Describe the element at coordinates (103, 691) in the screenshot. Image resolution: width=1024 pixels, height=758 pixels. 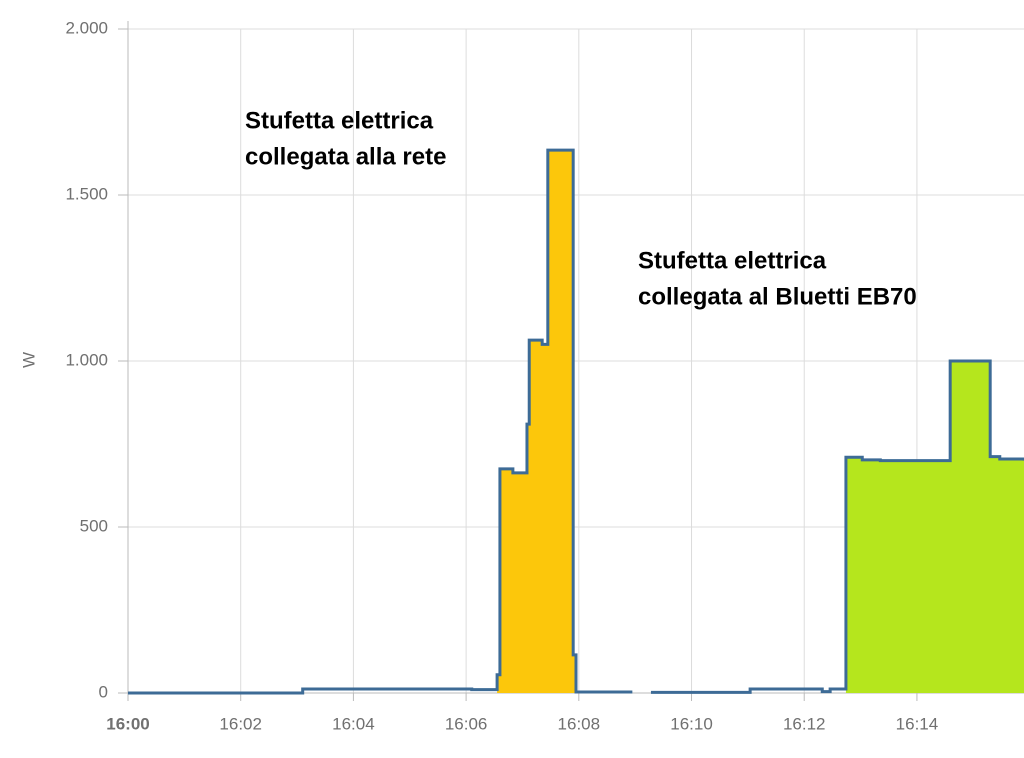
I see `y-tick-label: 0` at that location.